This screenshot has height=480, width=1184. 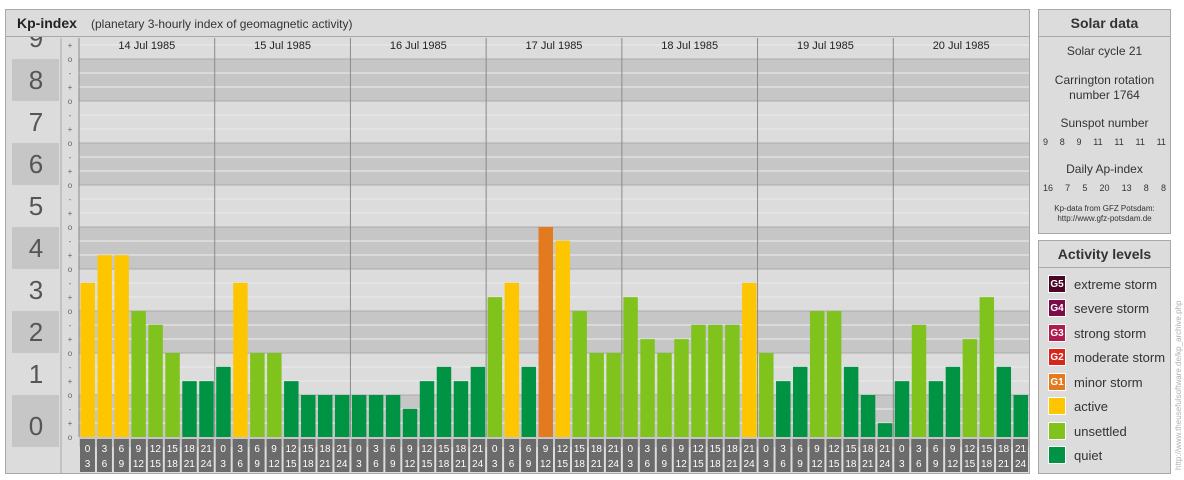 I want to click on legend-item-quiet: quiet, so click(x=1075, y=455).